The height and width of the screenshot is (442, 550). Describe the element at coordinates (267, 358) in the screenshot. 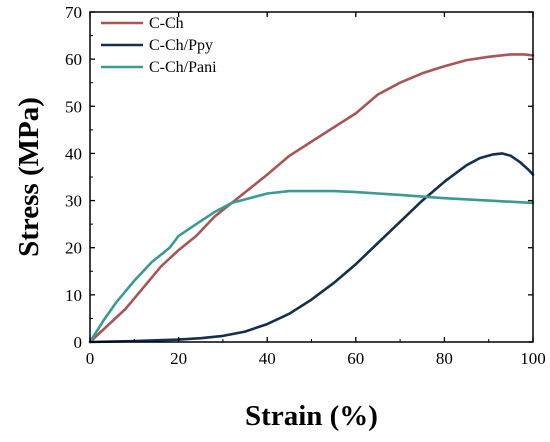

I see `x-tick-label: 40` at that location.